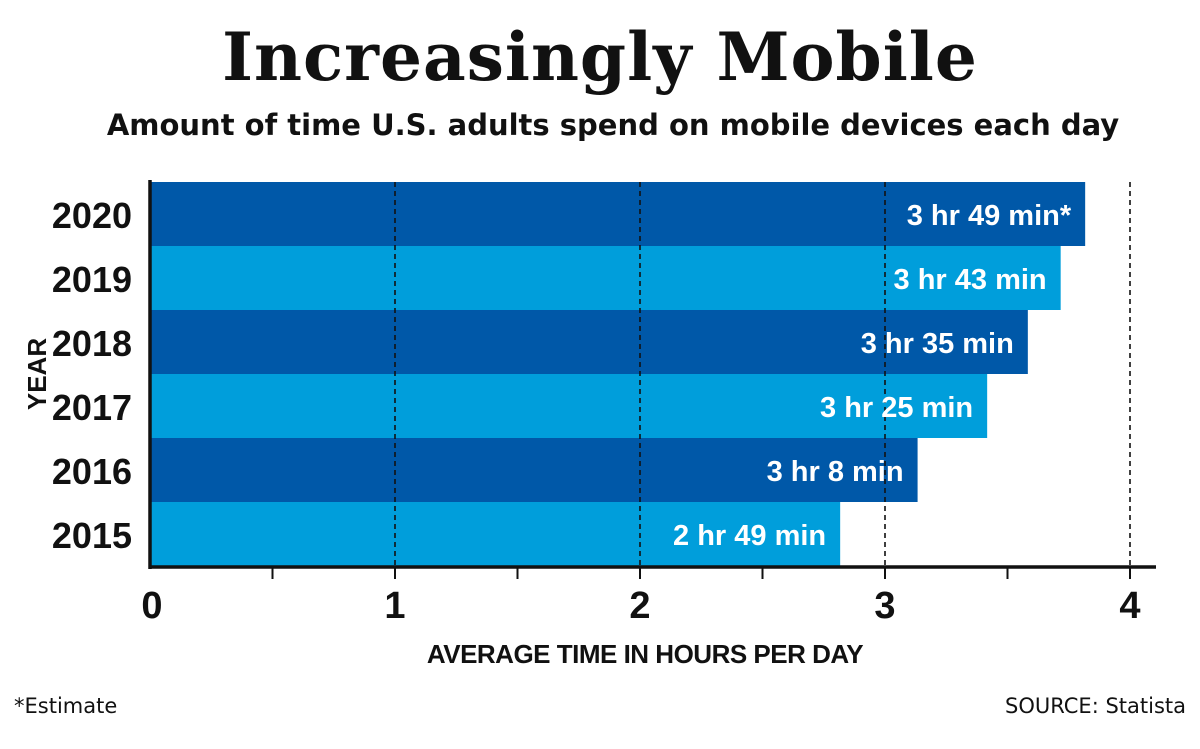  I want to click on x-tick-label-1: 1, so click(394, 606).